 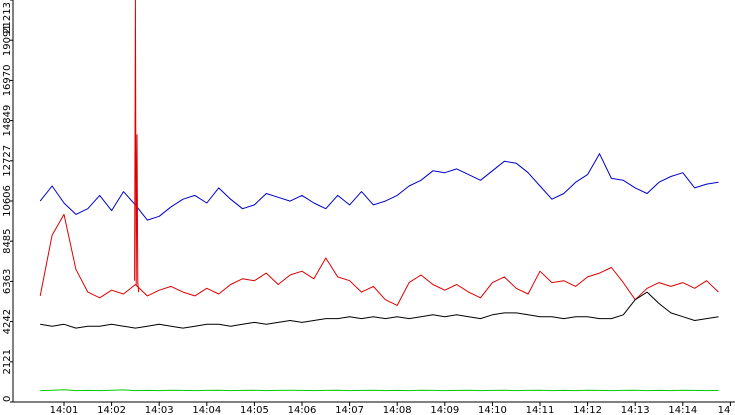 What do you see at coordinates (254, 410) in the screenshot?
I see `x-tick-label: 14:05` at bounding box center [254, 410].